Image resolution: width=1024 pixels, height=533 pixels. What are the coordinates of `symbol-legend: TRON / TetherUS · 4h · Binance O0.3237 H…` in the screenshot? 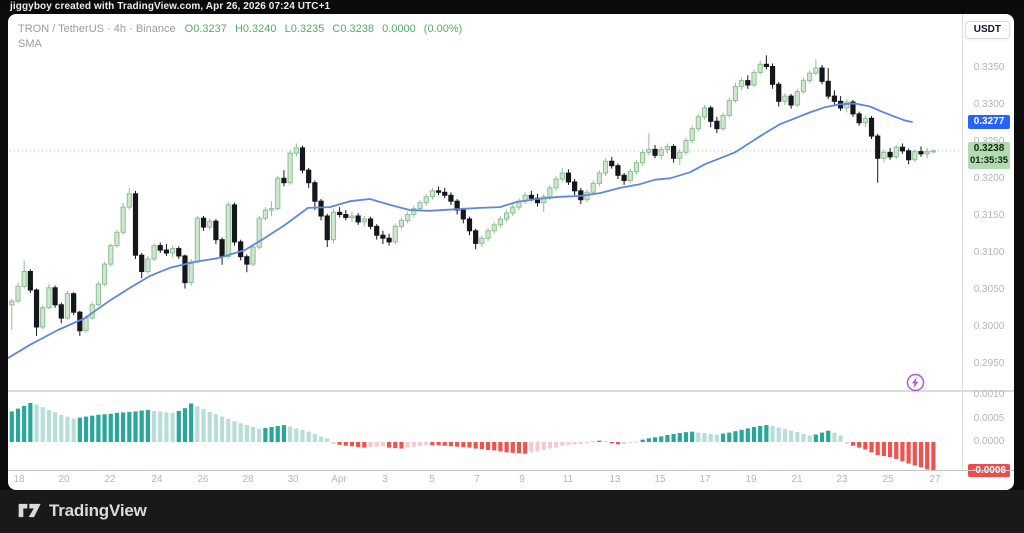 It's located at (242, 29).